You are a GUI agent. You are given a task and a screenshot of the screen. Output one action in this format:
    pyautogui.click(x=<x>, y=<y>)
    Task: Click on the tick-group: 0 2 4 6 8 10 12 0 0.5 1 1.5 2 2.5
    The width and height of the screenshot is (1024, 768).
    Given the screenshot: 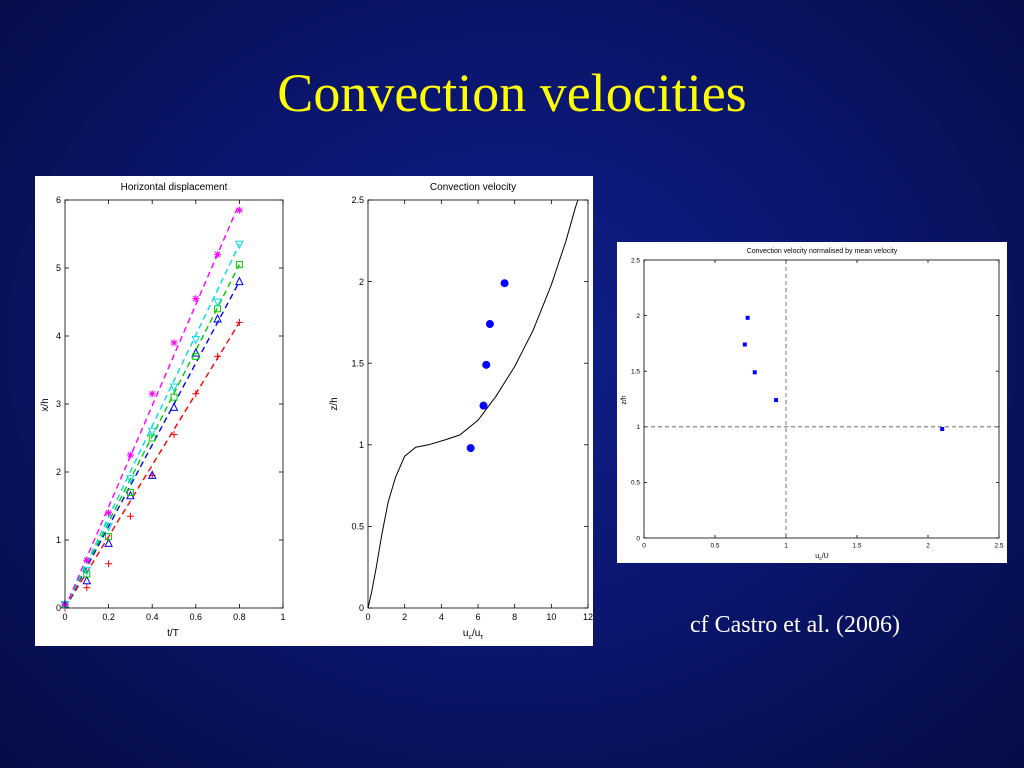 What is the action you would take?
    pyautogui.click(x=472, y=408)
    